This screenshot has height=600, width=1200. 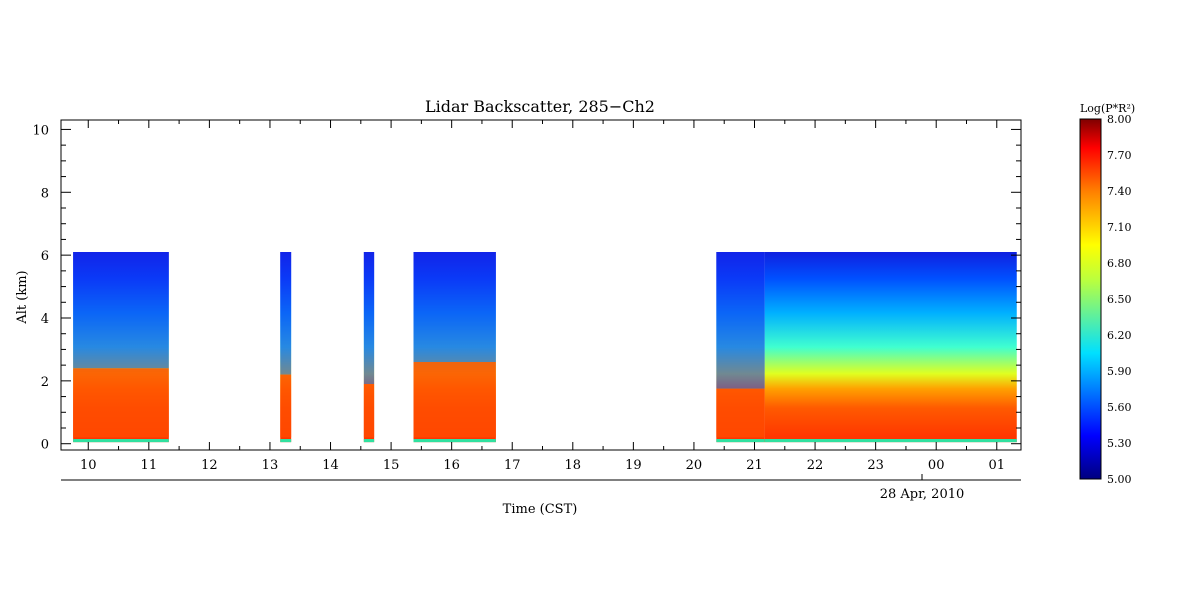 I want to click on x-tick-label: 00, so click(x=936, y=465).